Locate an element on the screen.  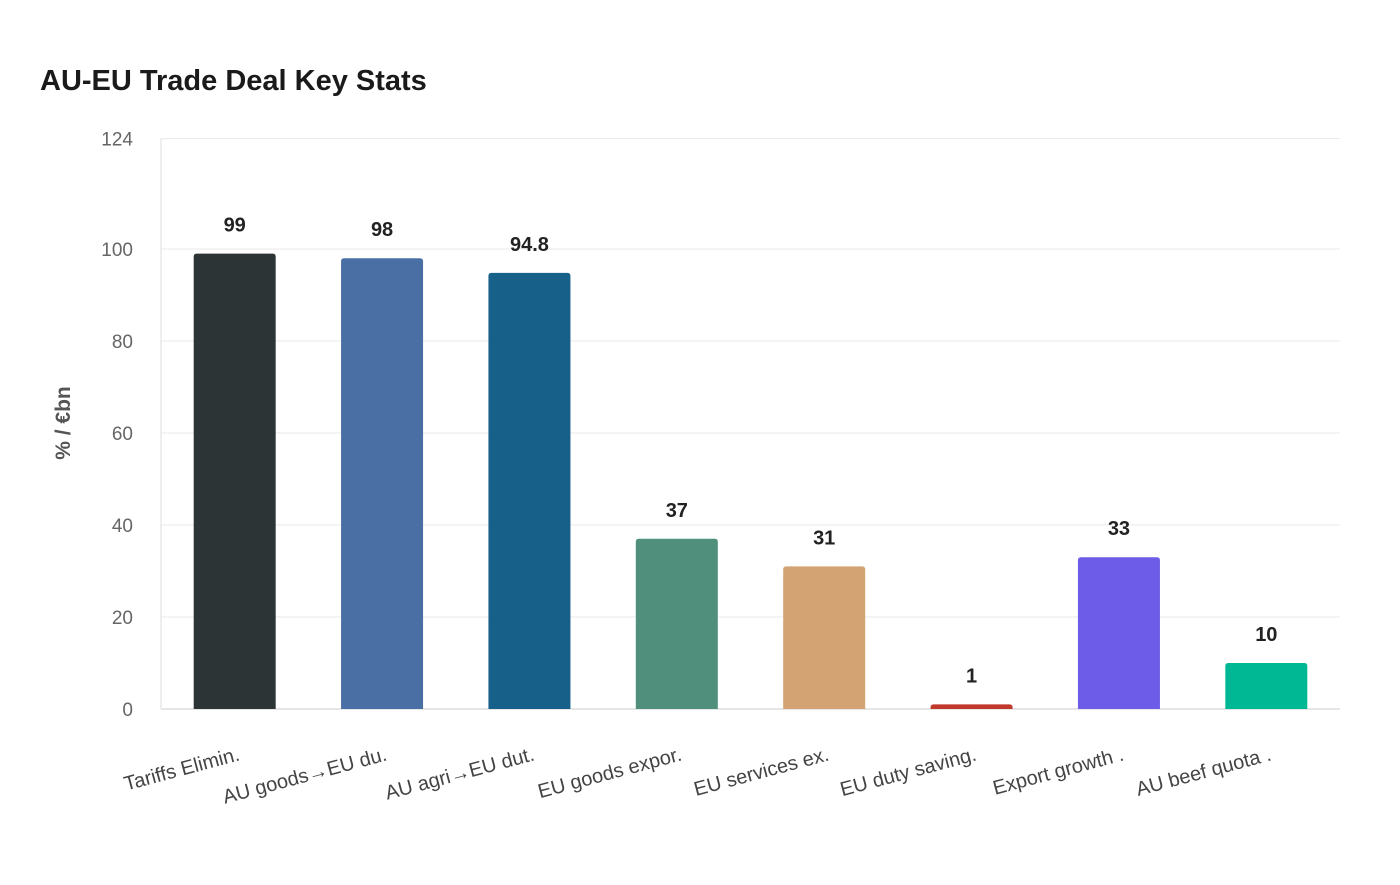
data-label: 37 is located at coordinates (677, 511).